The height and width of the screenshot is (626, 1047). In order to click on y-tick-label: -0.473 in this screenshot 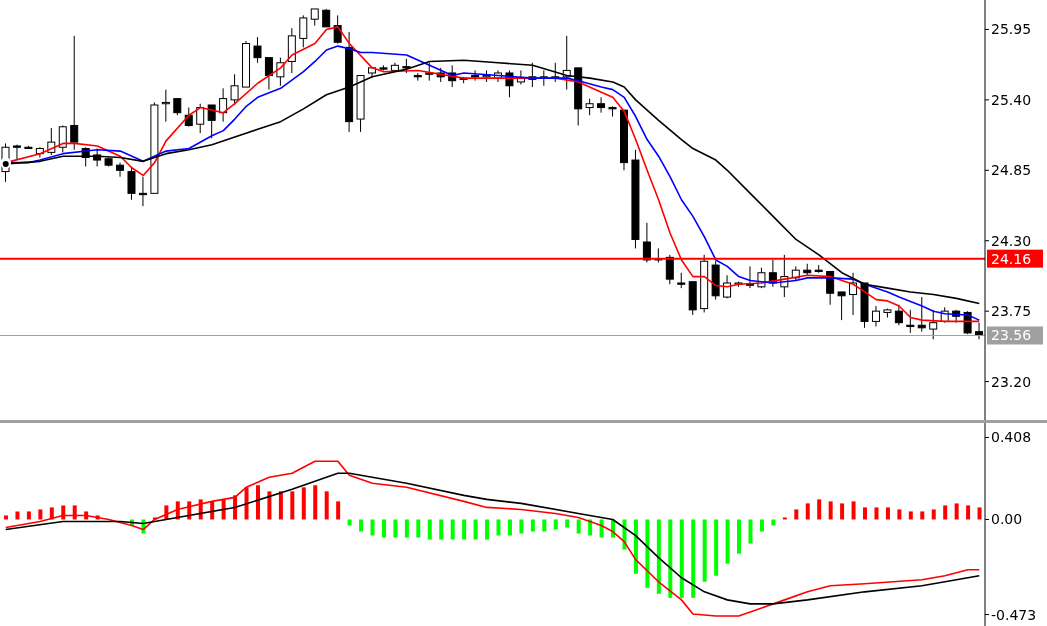, I will do `click(1014, 614)`.